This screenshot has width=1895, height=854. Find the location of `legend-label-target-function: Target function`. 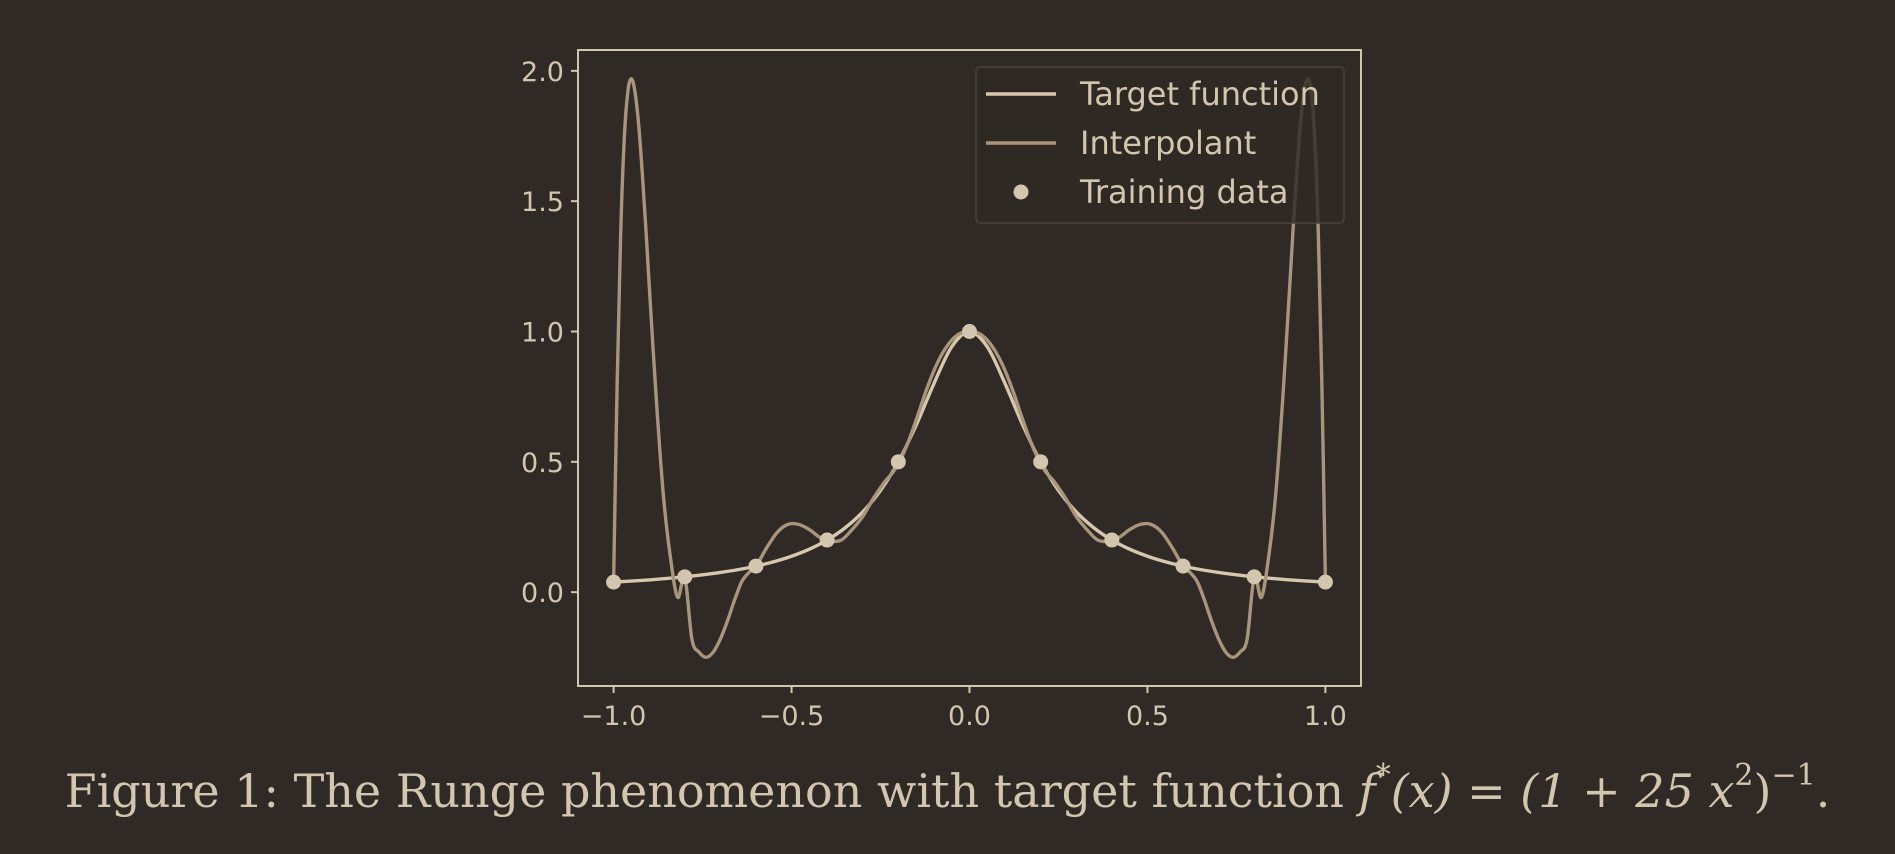

legend-label-target-function: Target function is located at coordinates (1199, 94).